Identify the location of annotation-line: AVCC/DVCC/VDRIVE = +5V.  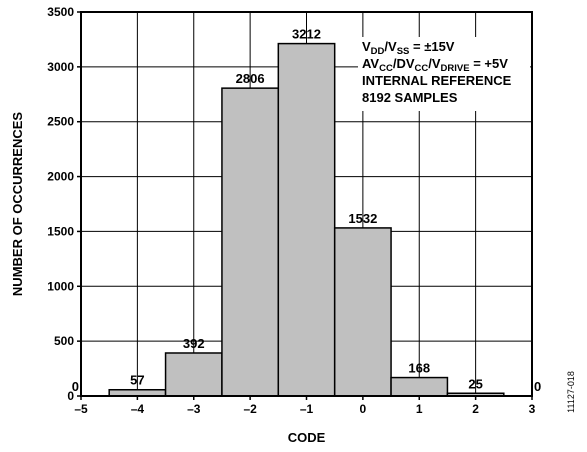
(435, 65).